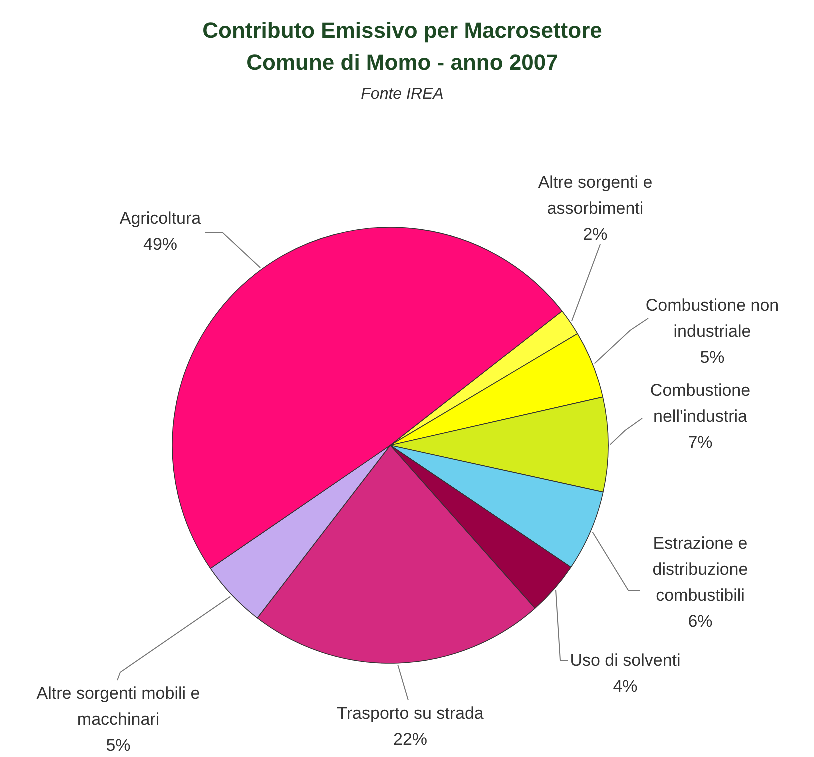 This screenshot has width=814, height=757. I want to click on data-label: 7%, so click(700, 442).